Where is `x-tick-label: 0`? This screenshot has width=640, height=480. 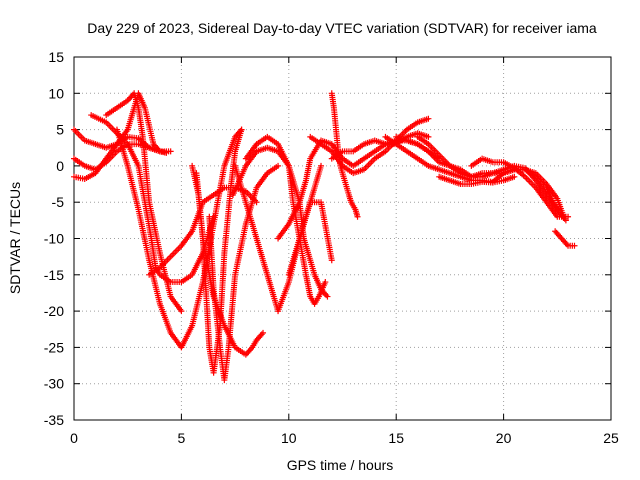
x-tick-label: 0 is located at coordinates (74, 438).